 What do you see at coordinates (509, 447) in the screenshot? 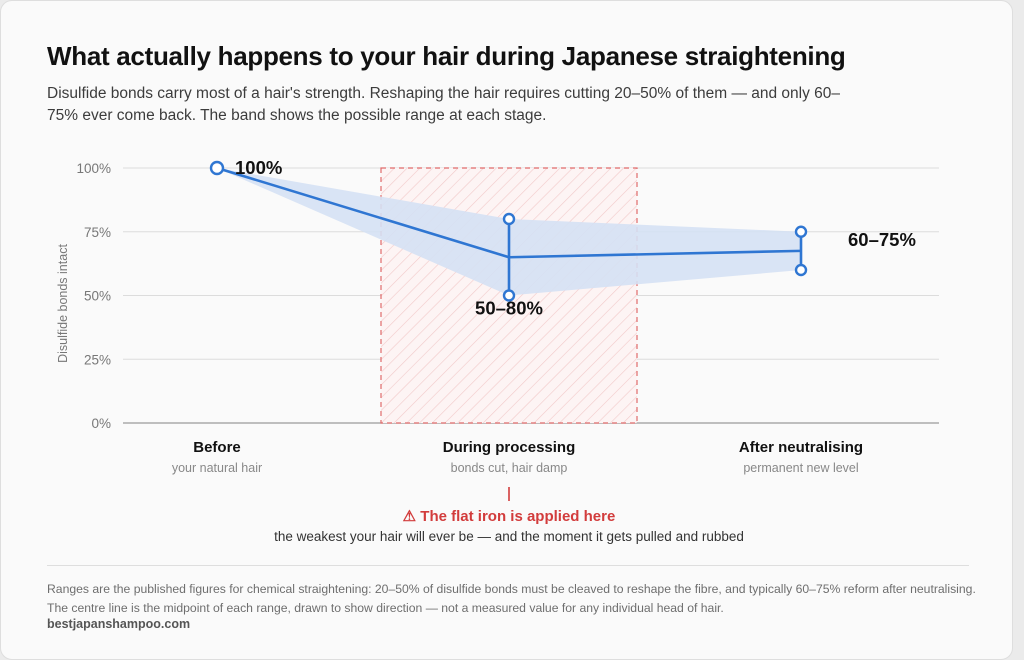
I see `x-category-label: During processing` at bounding box center [509, 447].